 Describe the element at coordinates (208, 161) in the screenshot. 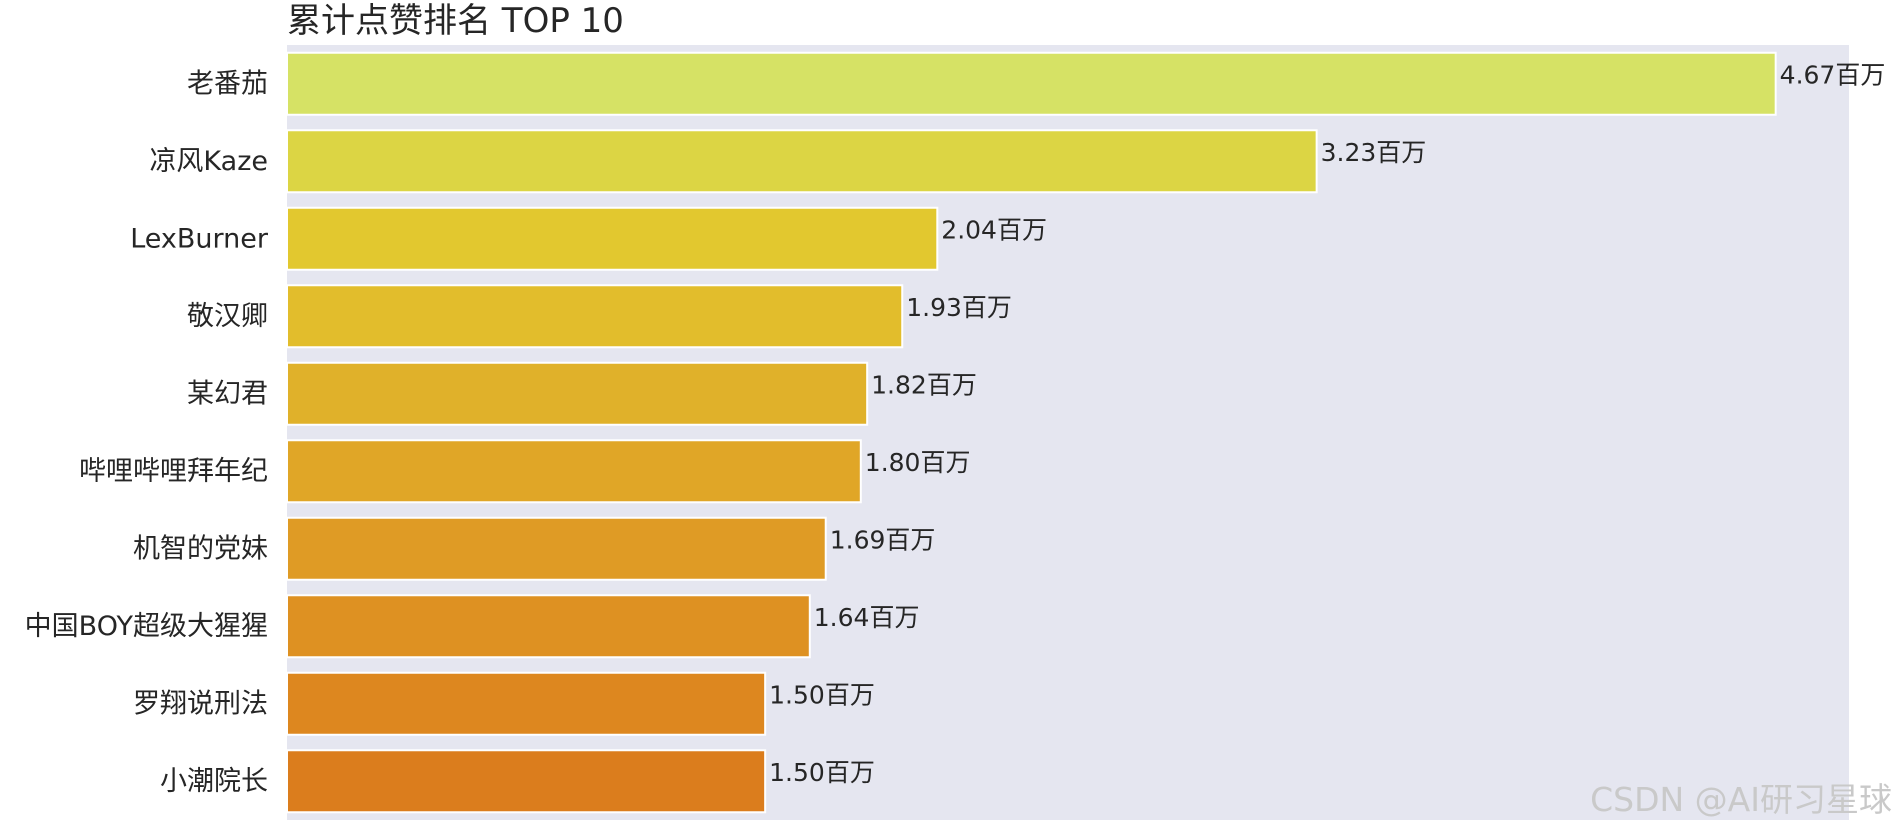

I see `category-label: 凉风Kaze` at that location.